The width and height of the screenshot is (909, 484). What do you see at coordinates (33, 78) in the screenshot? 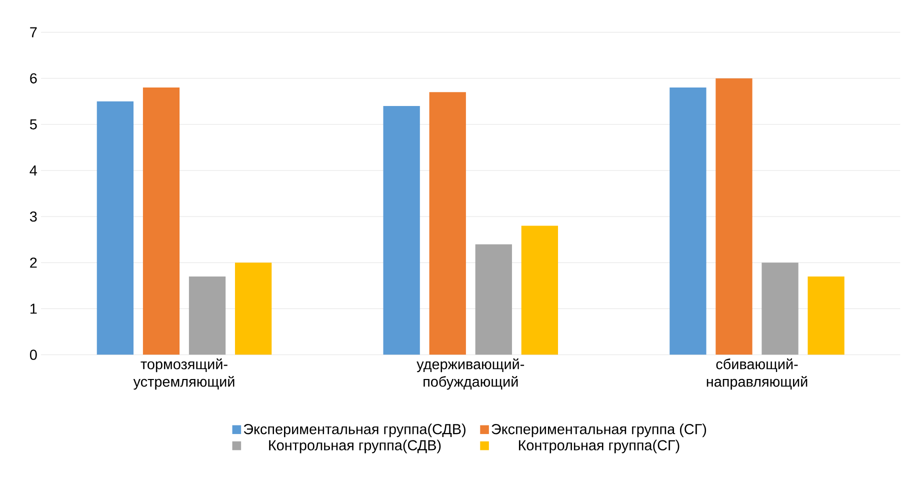
I see `y-tick-label: 6` at bounding box center [33, 78].